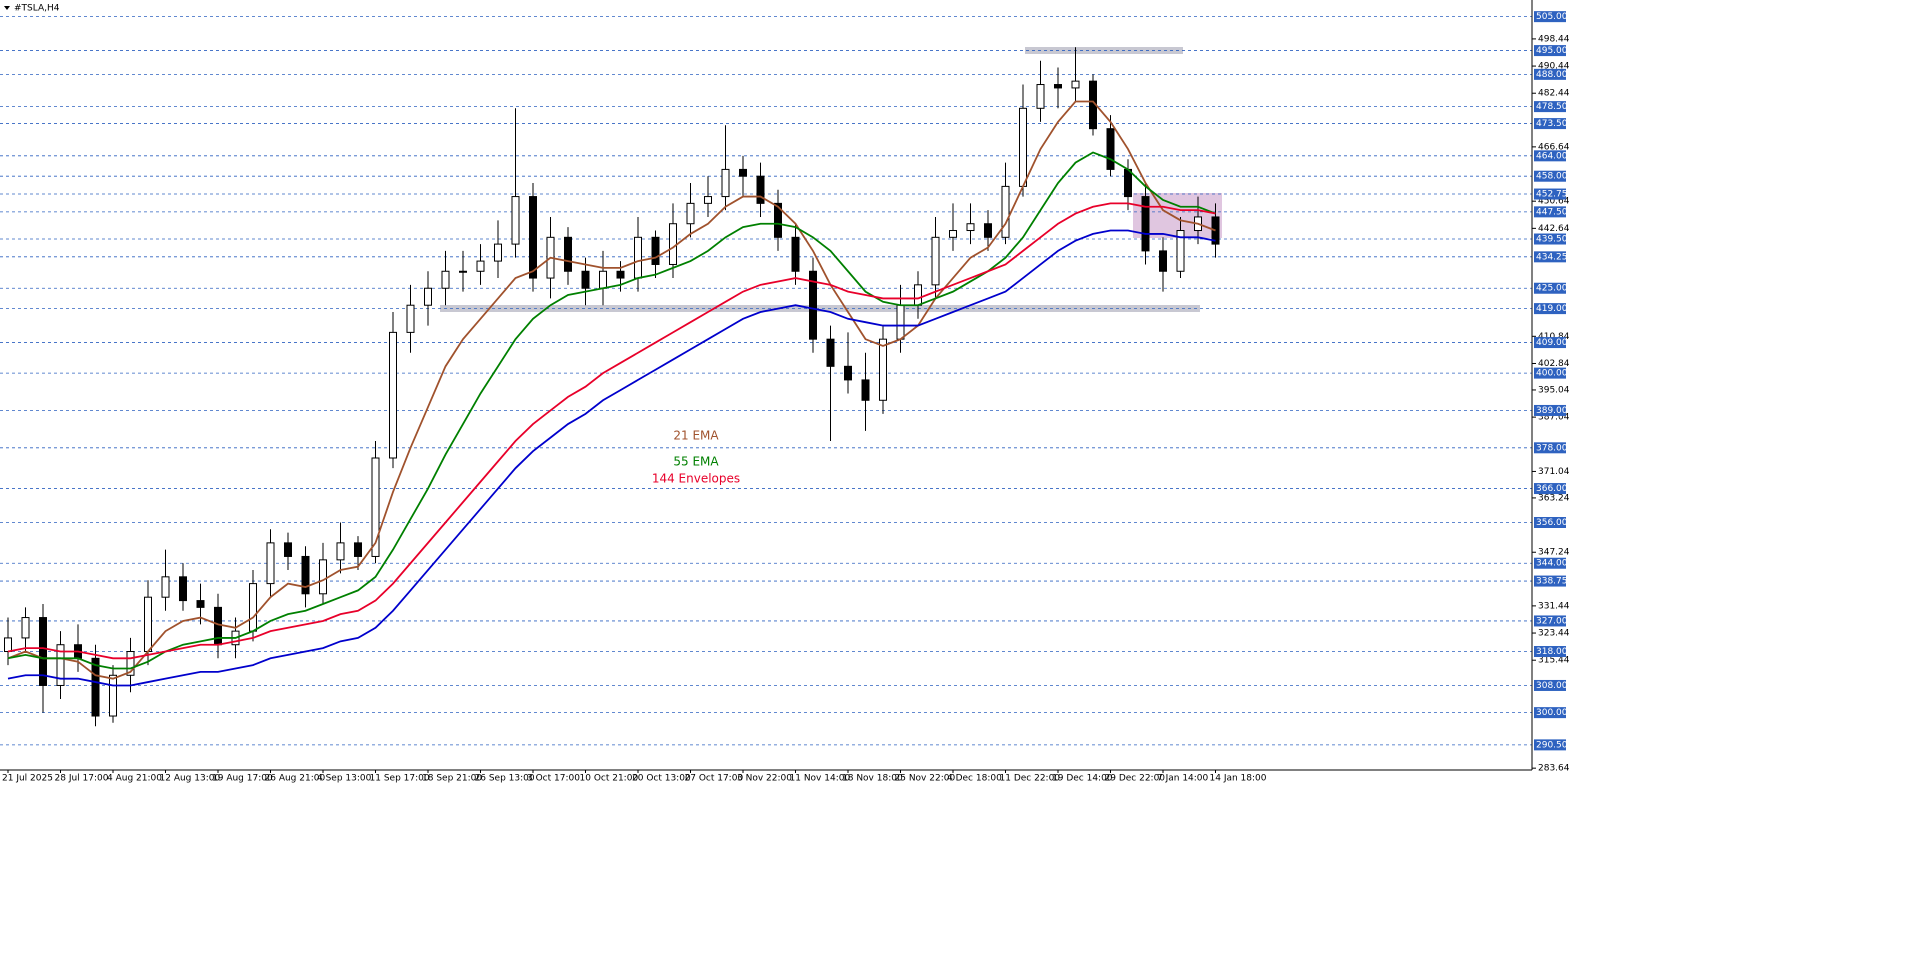 The width and height of the screenshot is (1916, 963). I want to click on y-tick-label: 395.04, so click(1554, 390).